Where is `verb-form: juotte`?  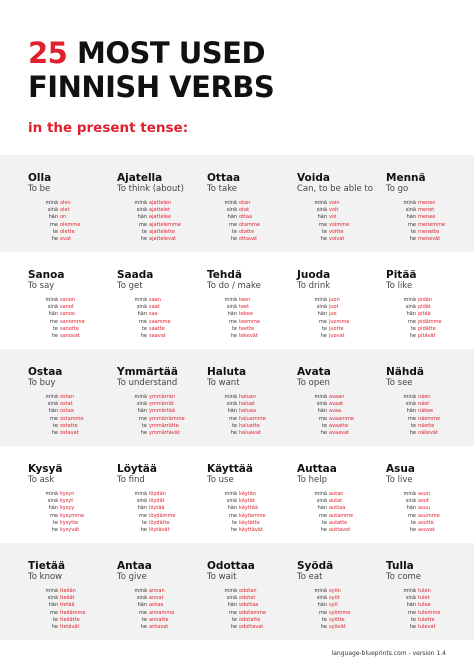
verb-form: juotte is located at coordinates (336, 328).